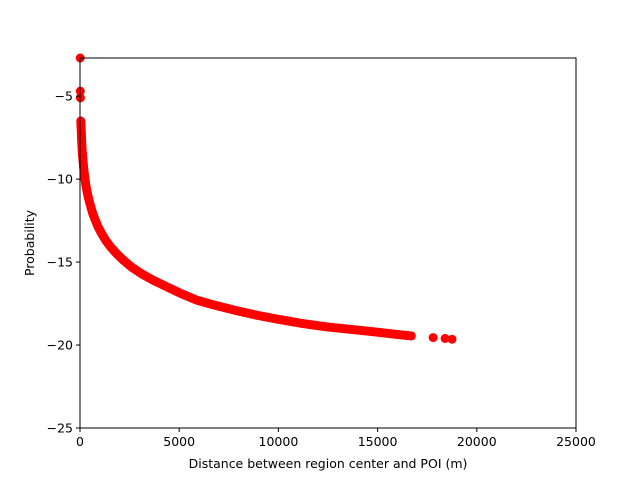  I want to click on x-tick-label: 5000, so click(179, 441).